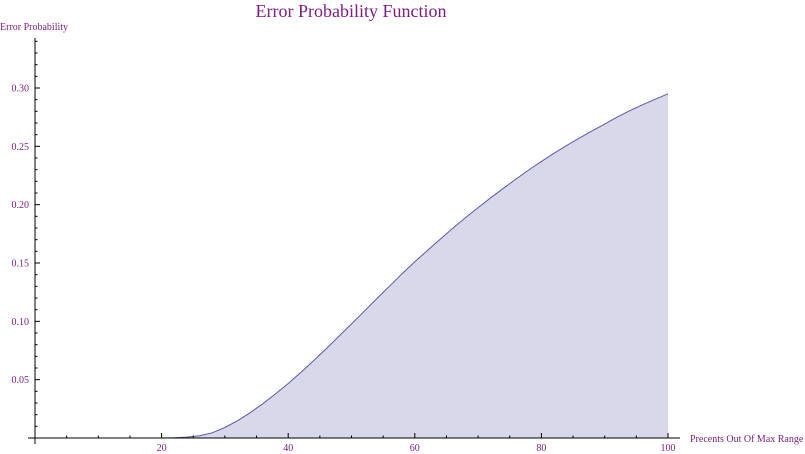 This screenshot has width=805, height=454. Describe the element at coordinates (21, 380) in the screenshot. I see `y-tick-label: 0.05` at that location.